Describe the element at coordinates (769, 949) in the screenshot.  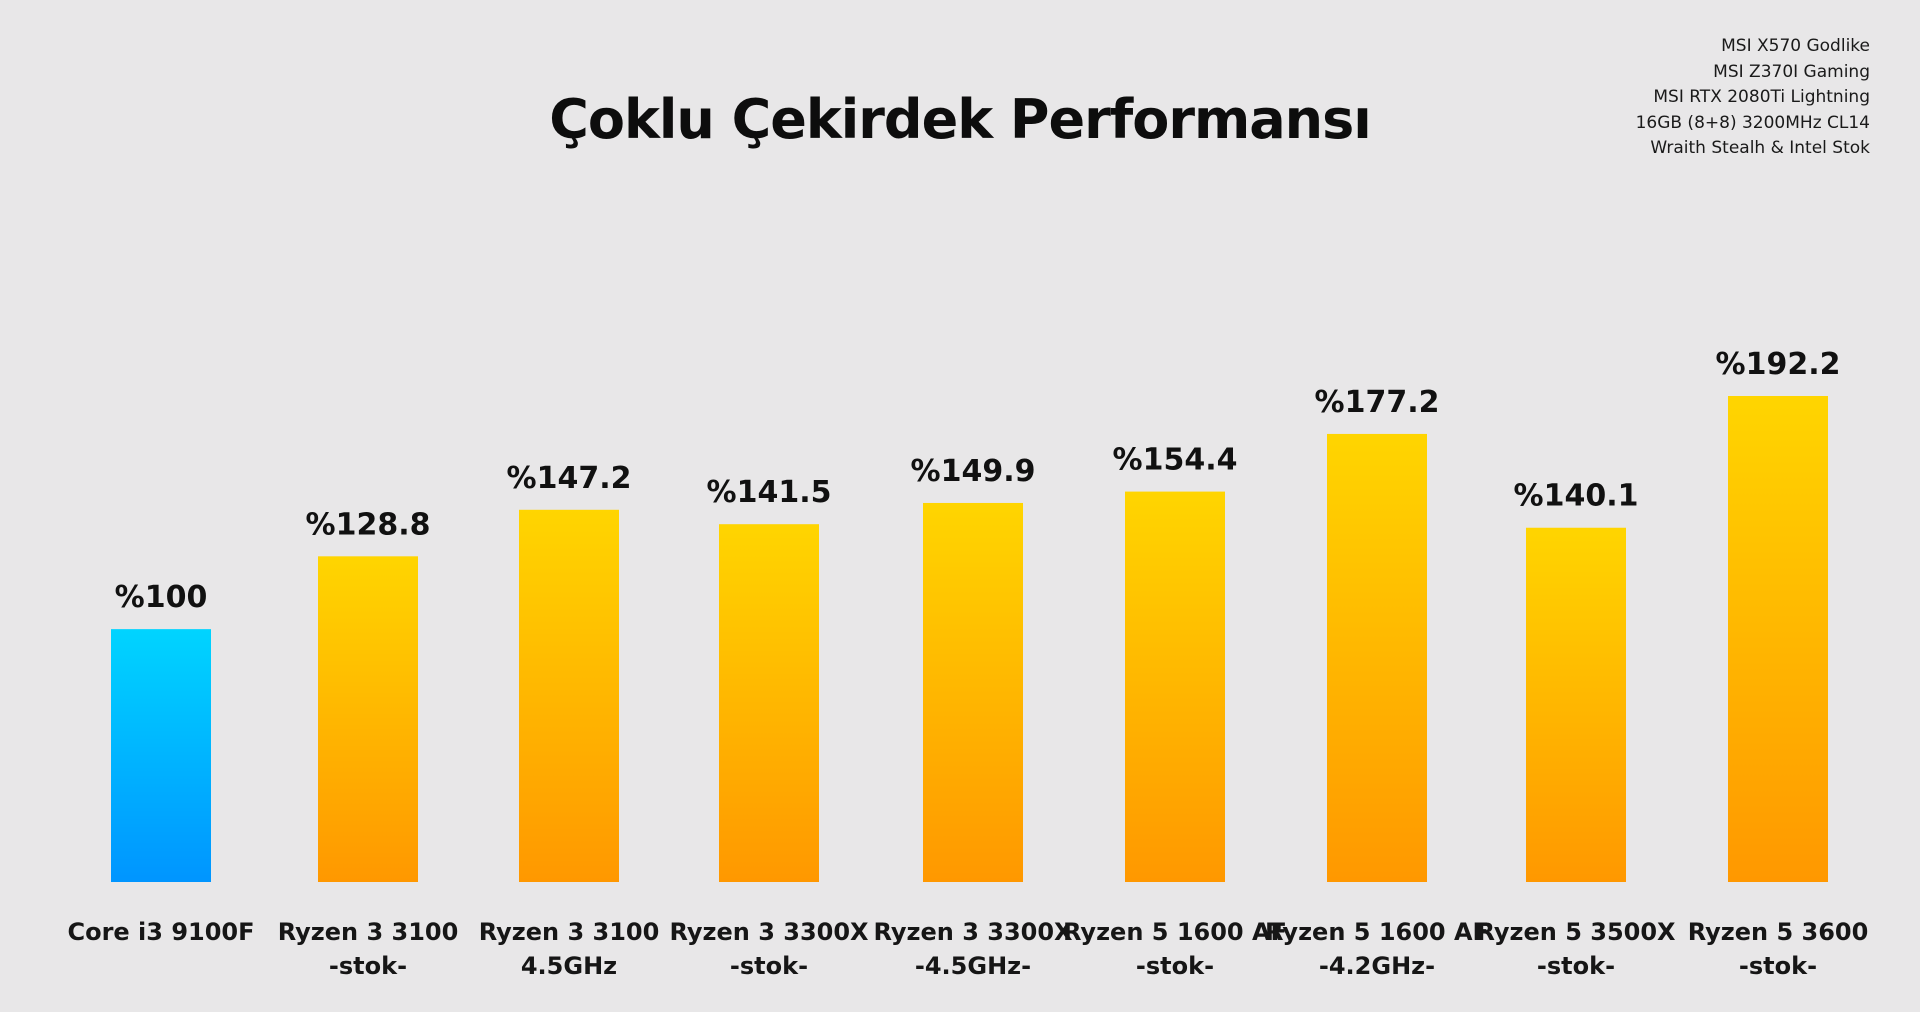
I see `category-label-4: Ryzen 3 3300X -stok-` at that location.